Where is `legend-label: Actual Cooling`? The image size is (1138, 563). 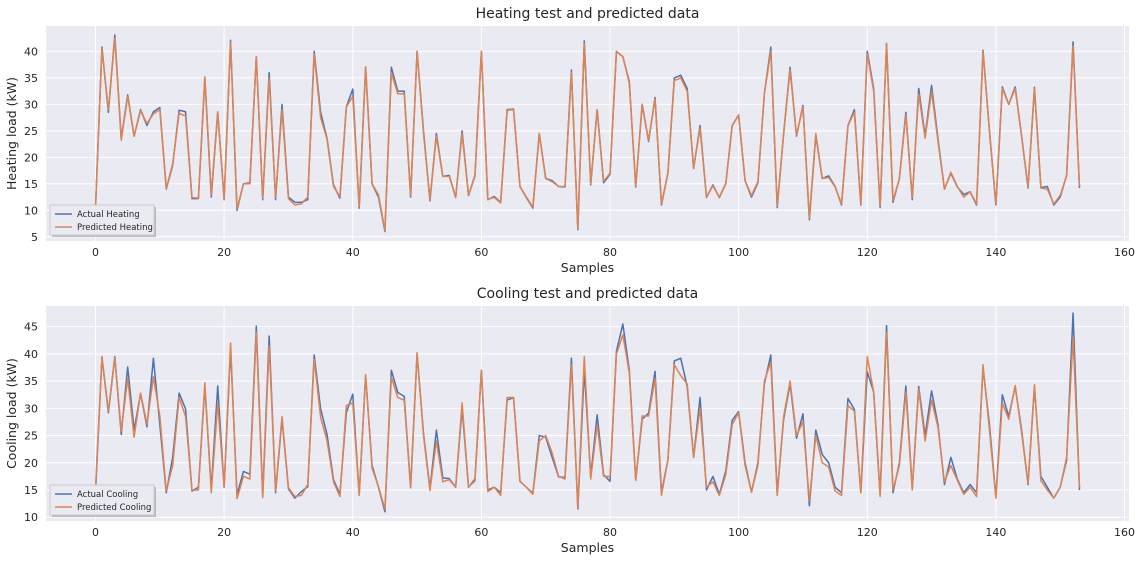
legend-label: Actual Cooling is located at coordinates (107, 495).